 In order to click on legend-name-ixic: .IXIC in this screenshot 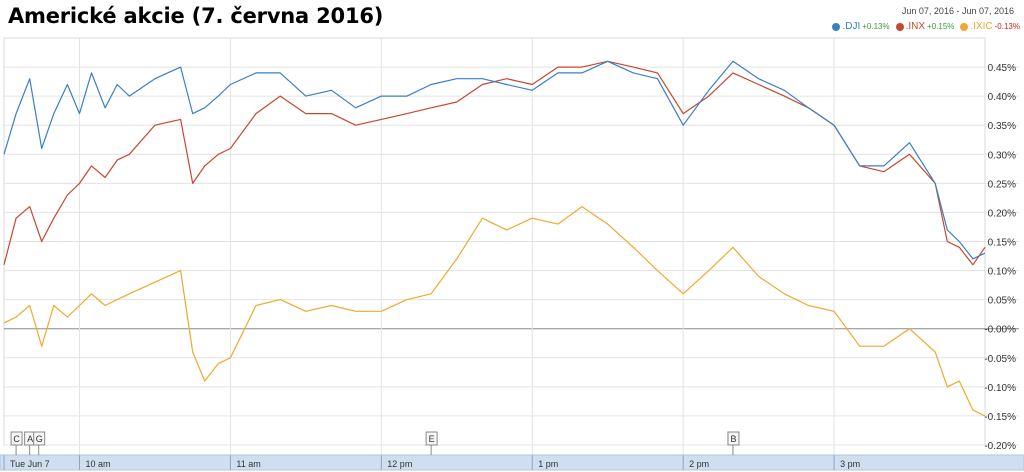, I will do `click(981, 26)`.